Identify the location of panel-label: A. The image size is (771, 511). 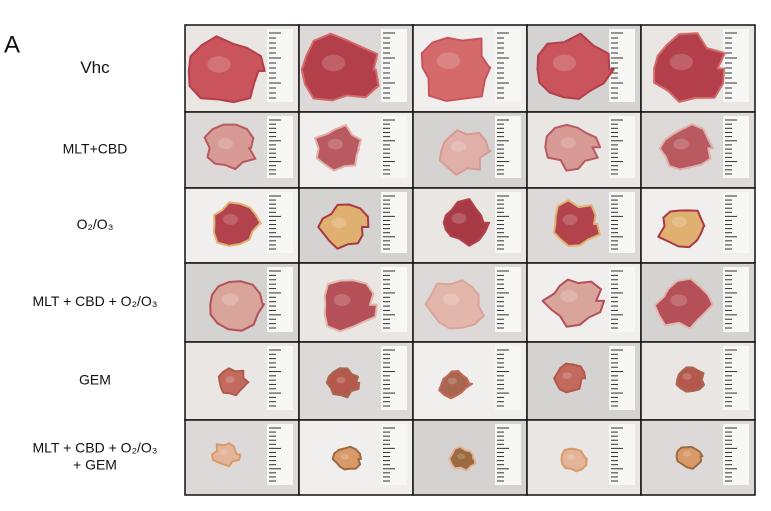
(12, 44).